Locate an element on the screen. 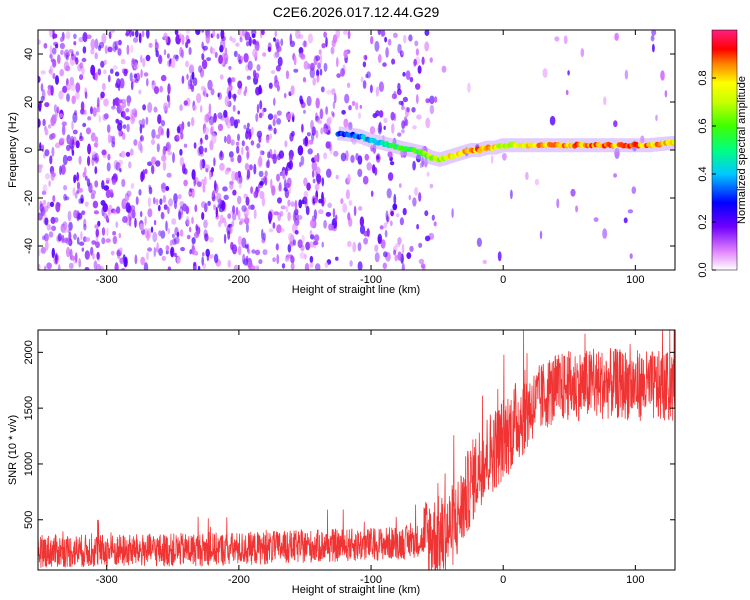 The image size is (750, 600). x-tick-label: -200 is located at coordinates (239, 280).